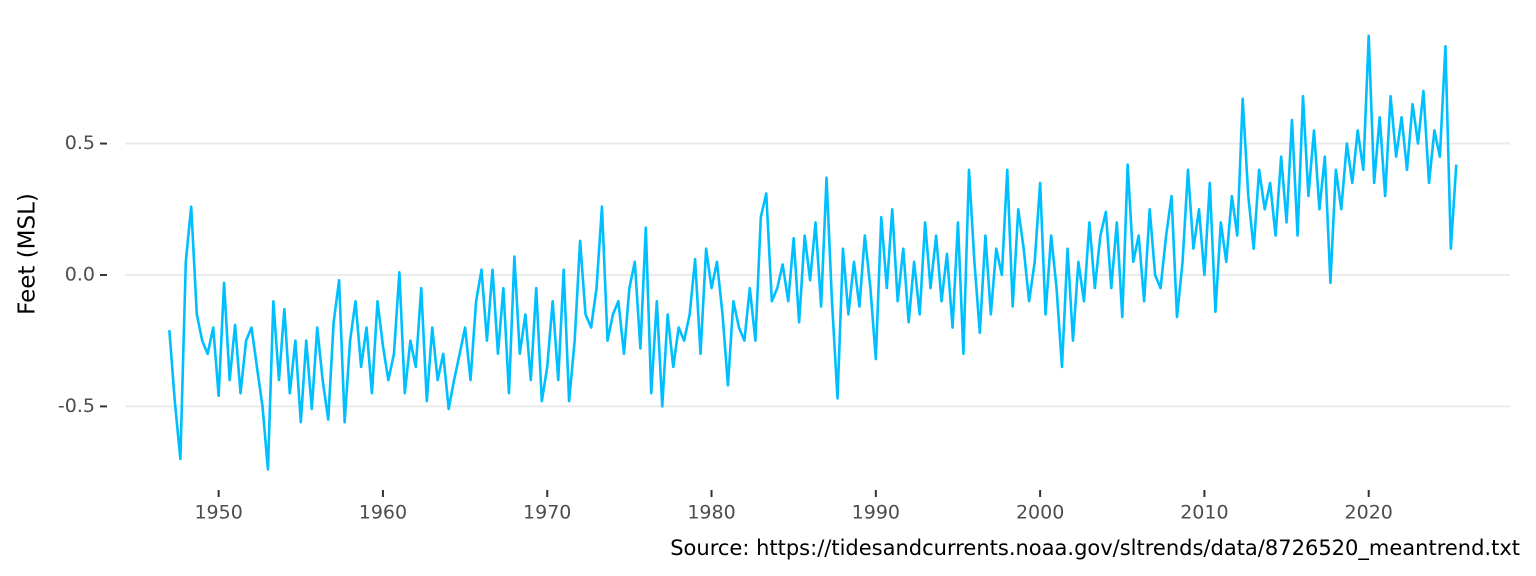 The width and height of the screenshot is (1536, 576). I want to click on x-tick-label: 1980, so click(711, 513).